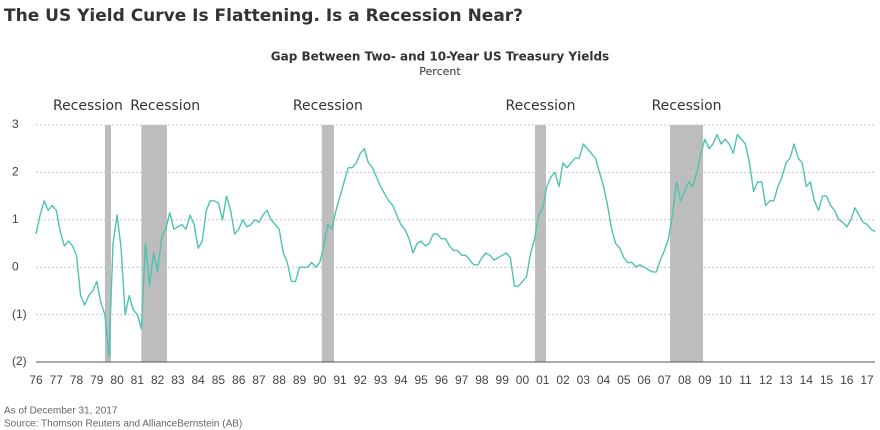 The height and width of the screenshot is (430, 880). I want to click on x-tick-label: 78, so click(77, 380).